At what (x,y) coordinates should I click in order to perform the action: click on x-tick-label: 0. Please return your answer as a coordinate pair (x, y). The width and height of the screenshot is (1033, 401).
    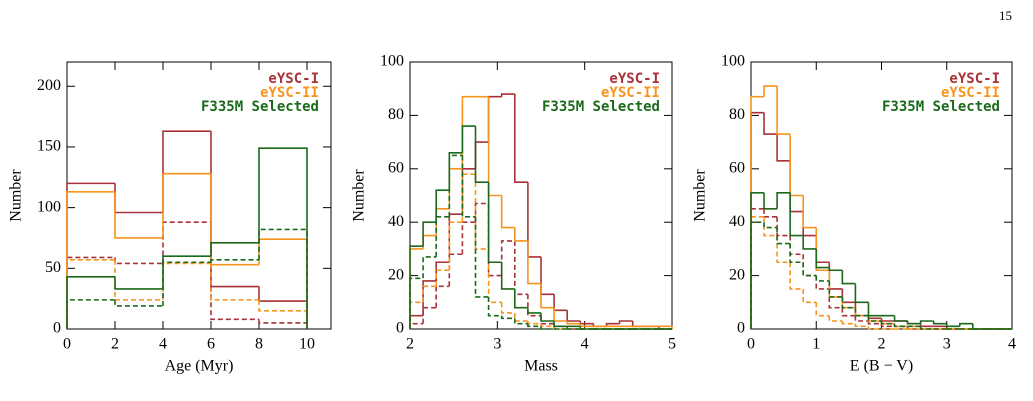
    Looking at the image, I should click on (67, 344).